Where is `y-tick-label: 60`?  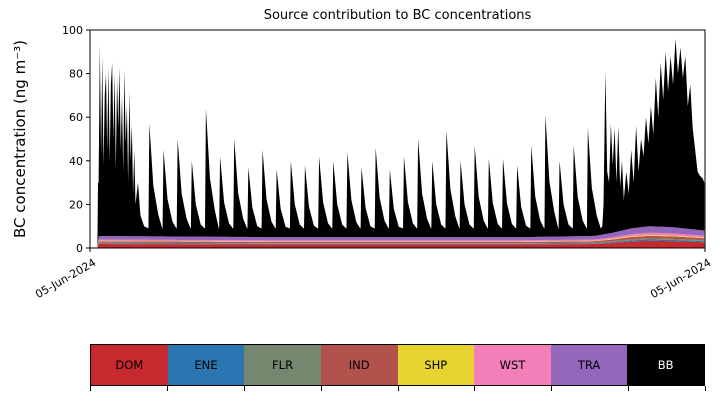 y-tick-label: 60 is located at coordinates (76, 117).